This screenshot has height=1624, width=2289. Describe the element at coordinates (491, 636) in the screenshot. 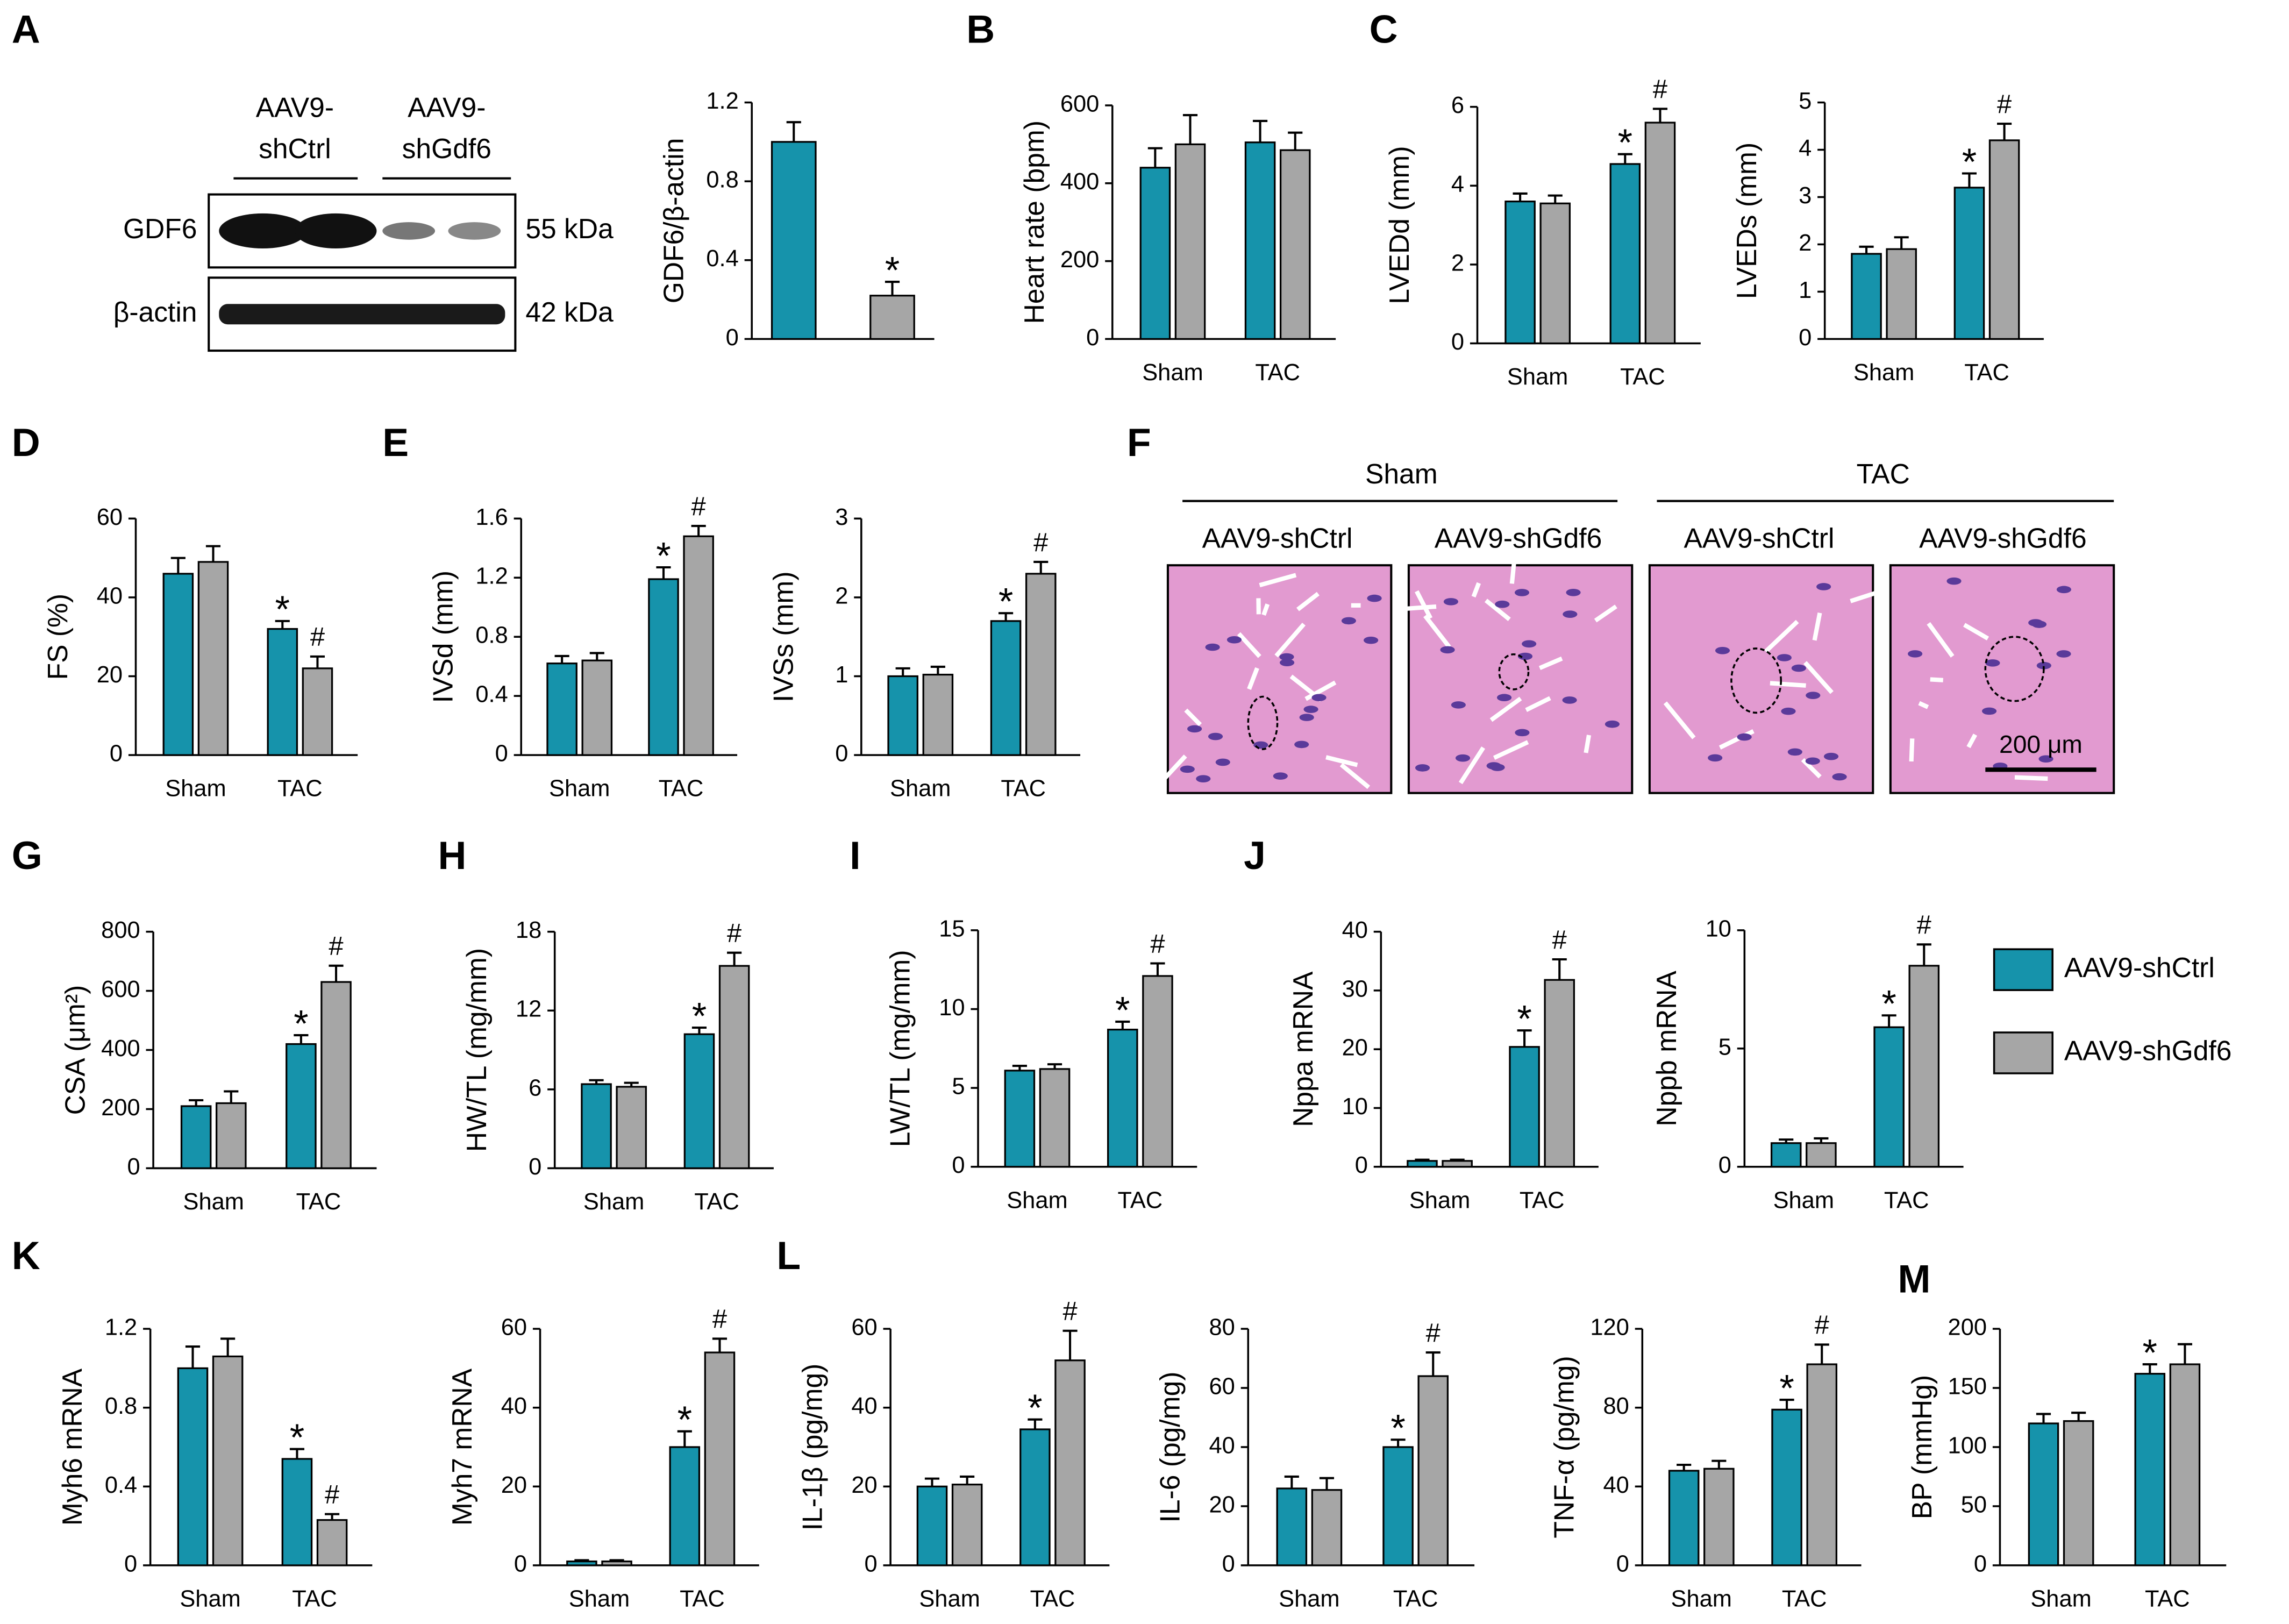

I see `y-tick-label: 0.8` at that location.